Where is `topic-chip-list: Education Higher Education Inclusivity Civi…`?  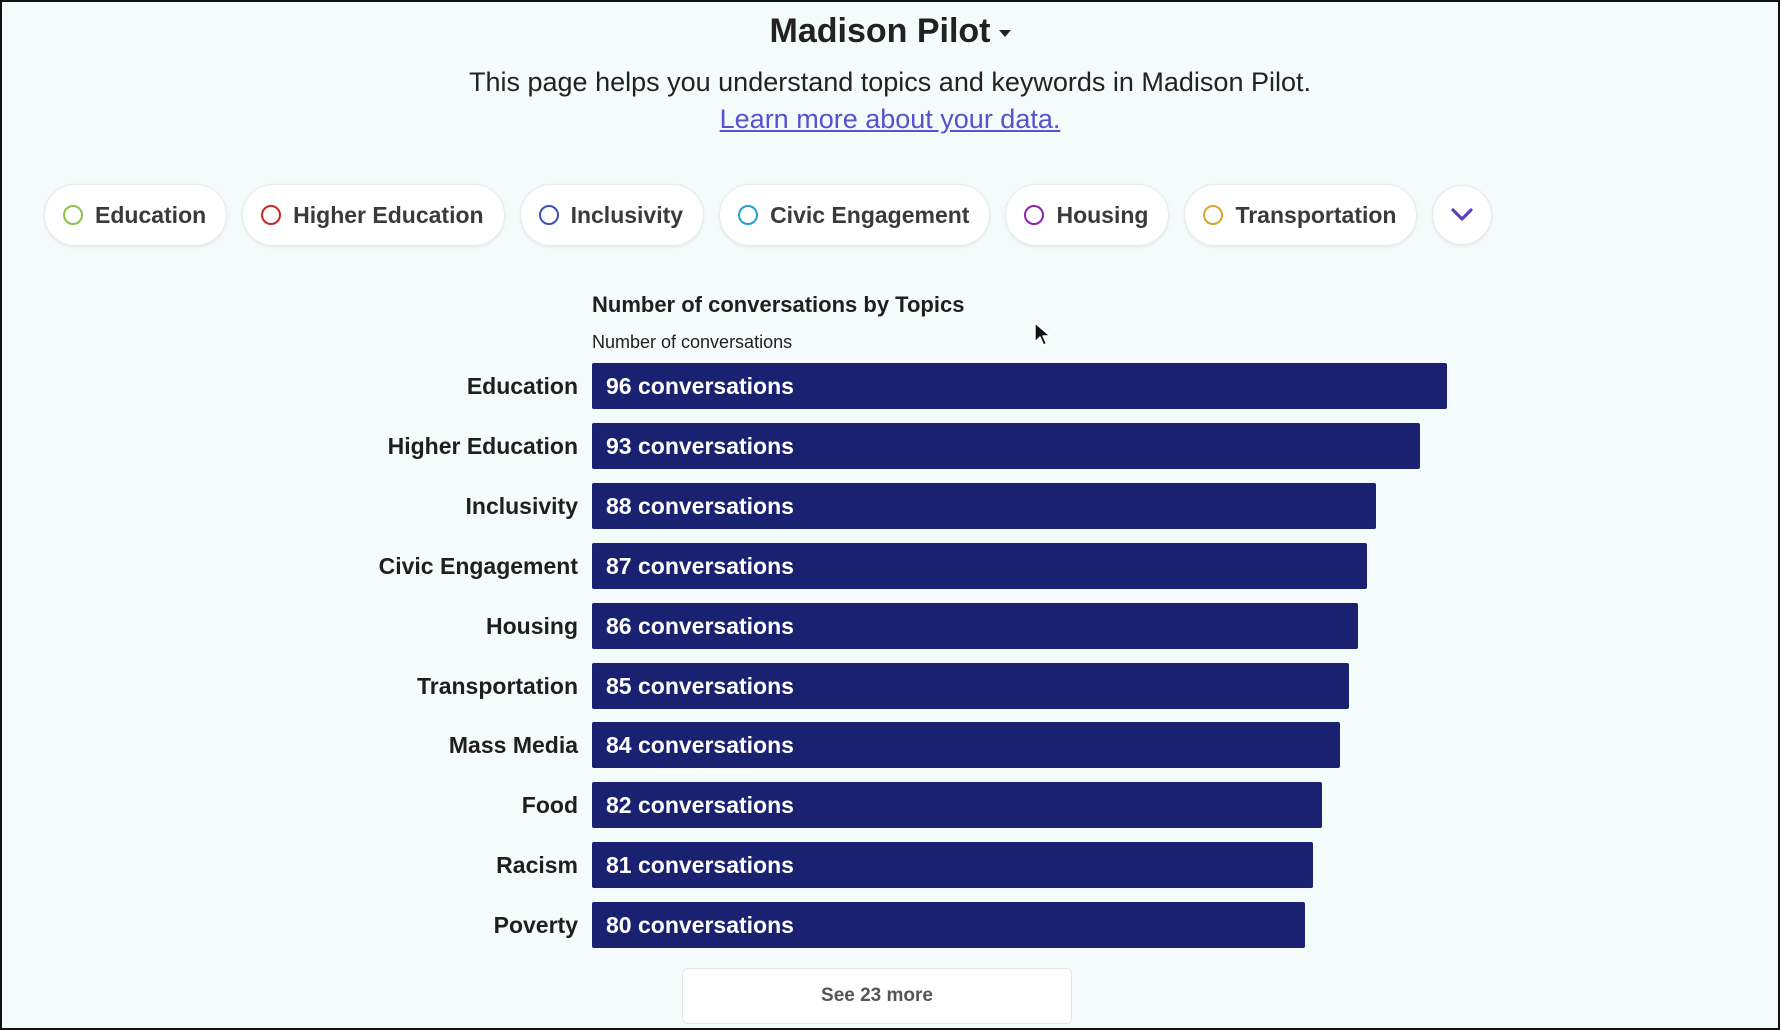
topic-chip-list: Education Higher Education Inclusivity Civi… is located at coordinates (768, 215).